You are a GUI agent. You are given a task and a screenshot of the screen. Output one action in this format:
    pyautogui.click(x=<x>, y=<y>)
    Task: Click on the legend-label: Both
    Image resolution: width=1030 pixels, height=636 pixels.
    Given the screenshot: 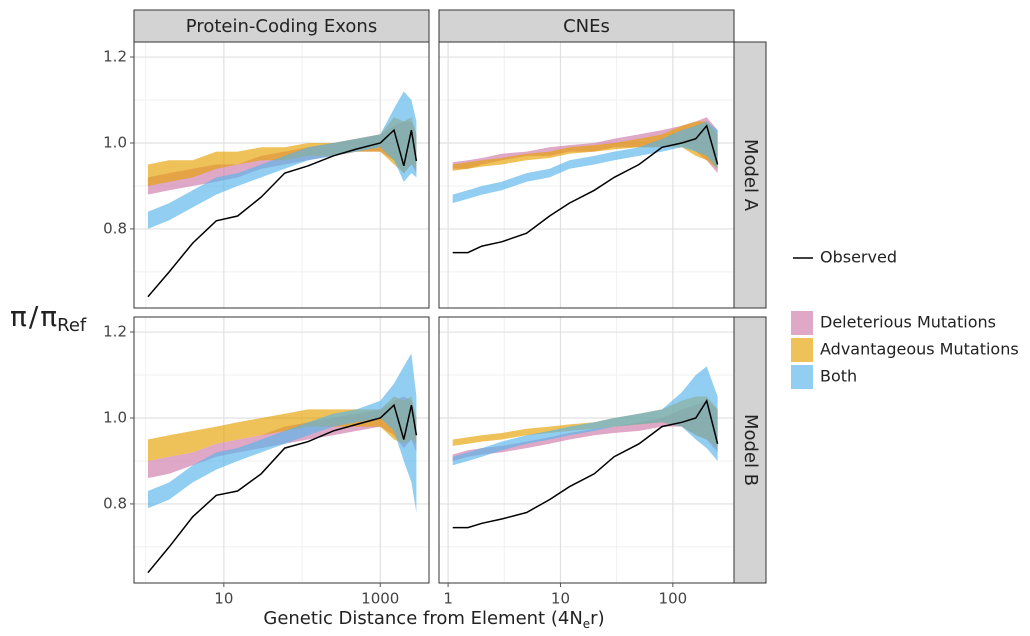 What is the action you would take?
    pyautogui.click(x=838, y=376)
    